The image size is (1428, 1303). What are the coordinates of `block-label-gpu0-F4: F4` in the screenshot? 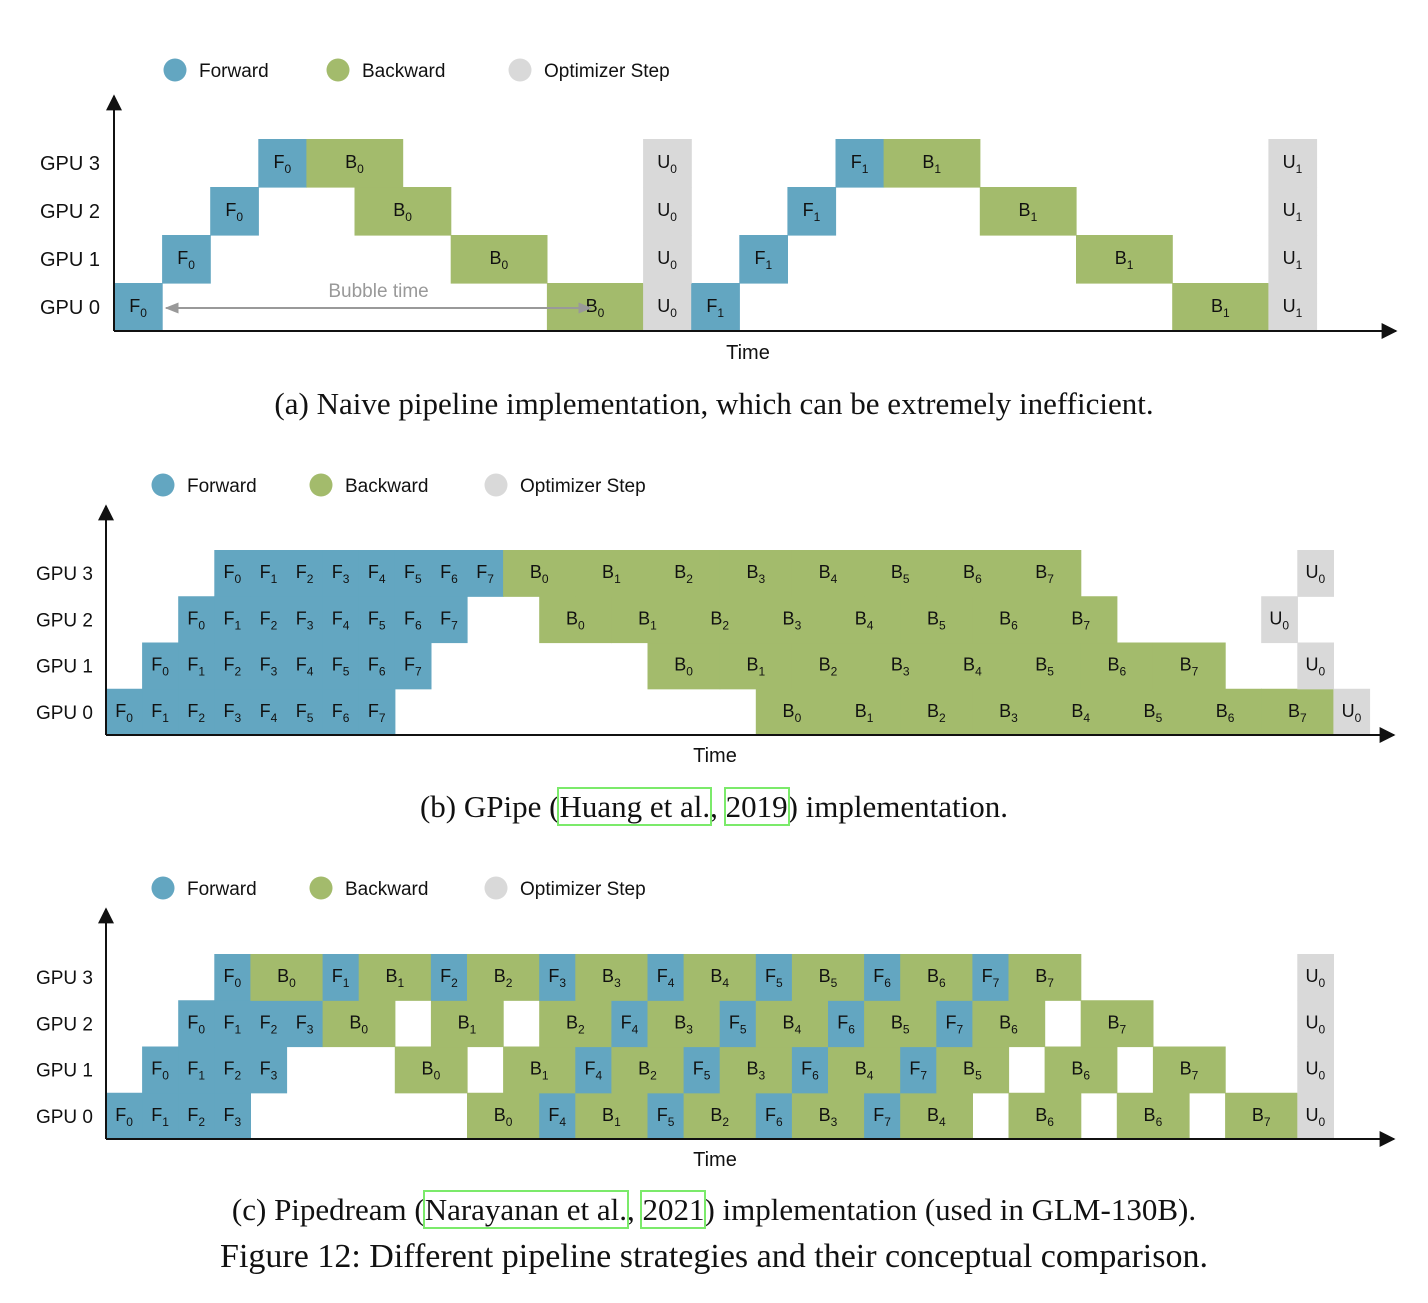 It's located at (557, 1117).